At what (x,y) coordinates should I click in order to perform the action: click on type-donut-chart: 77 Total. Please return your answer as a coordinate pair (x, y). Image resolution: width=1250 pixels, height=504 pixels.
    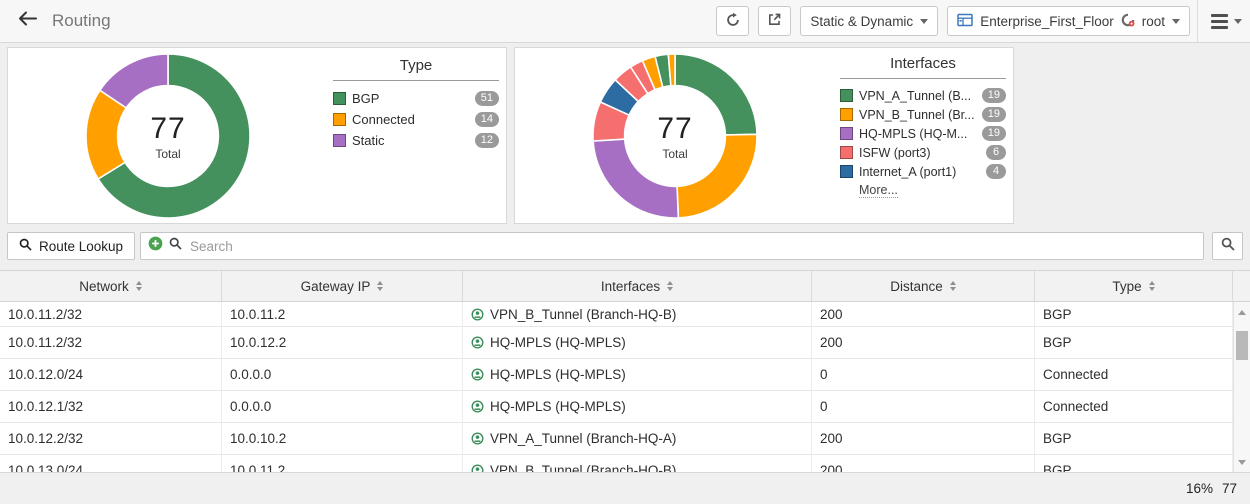
    Looking at the image, I should click on (168, 136).